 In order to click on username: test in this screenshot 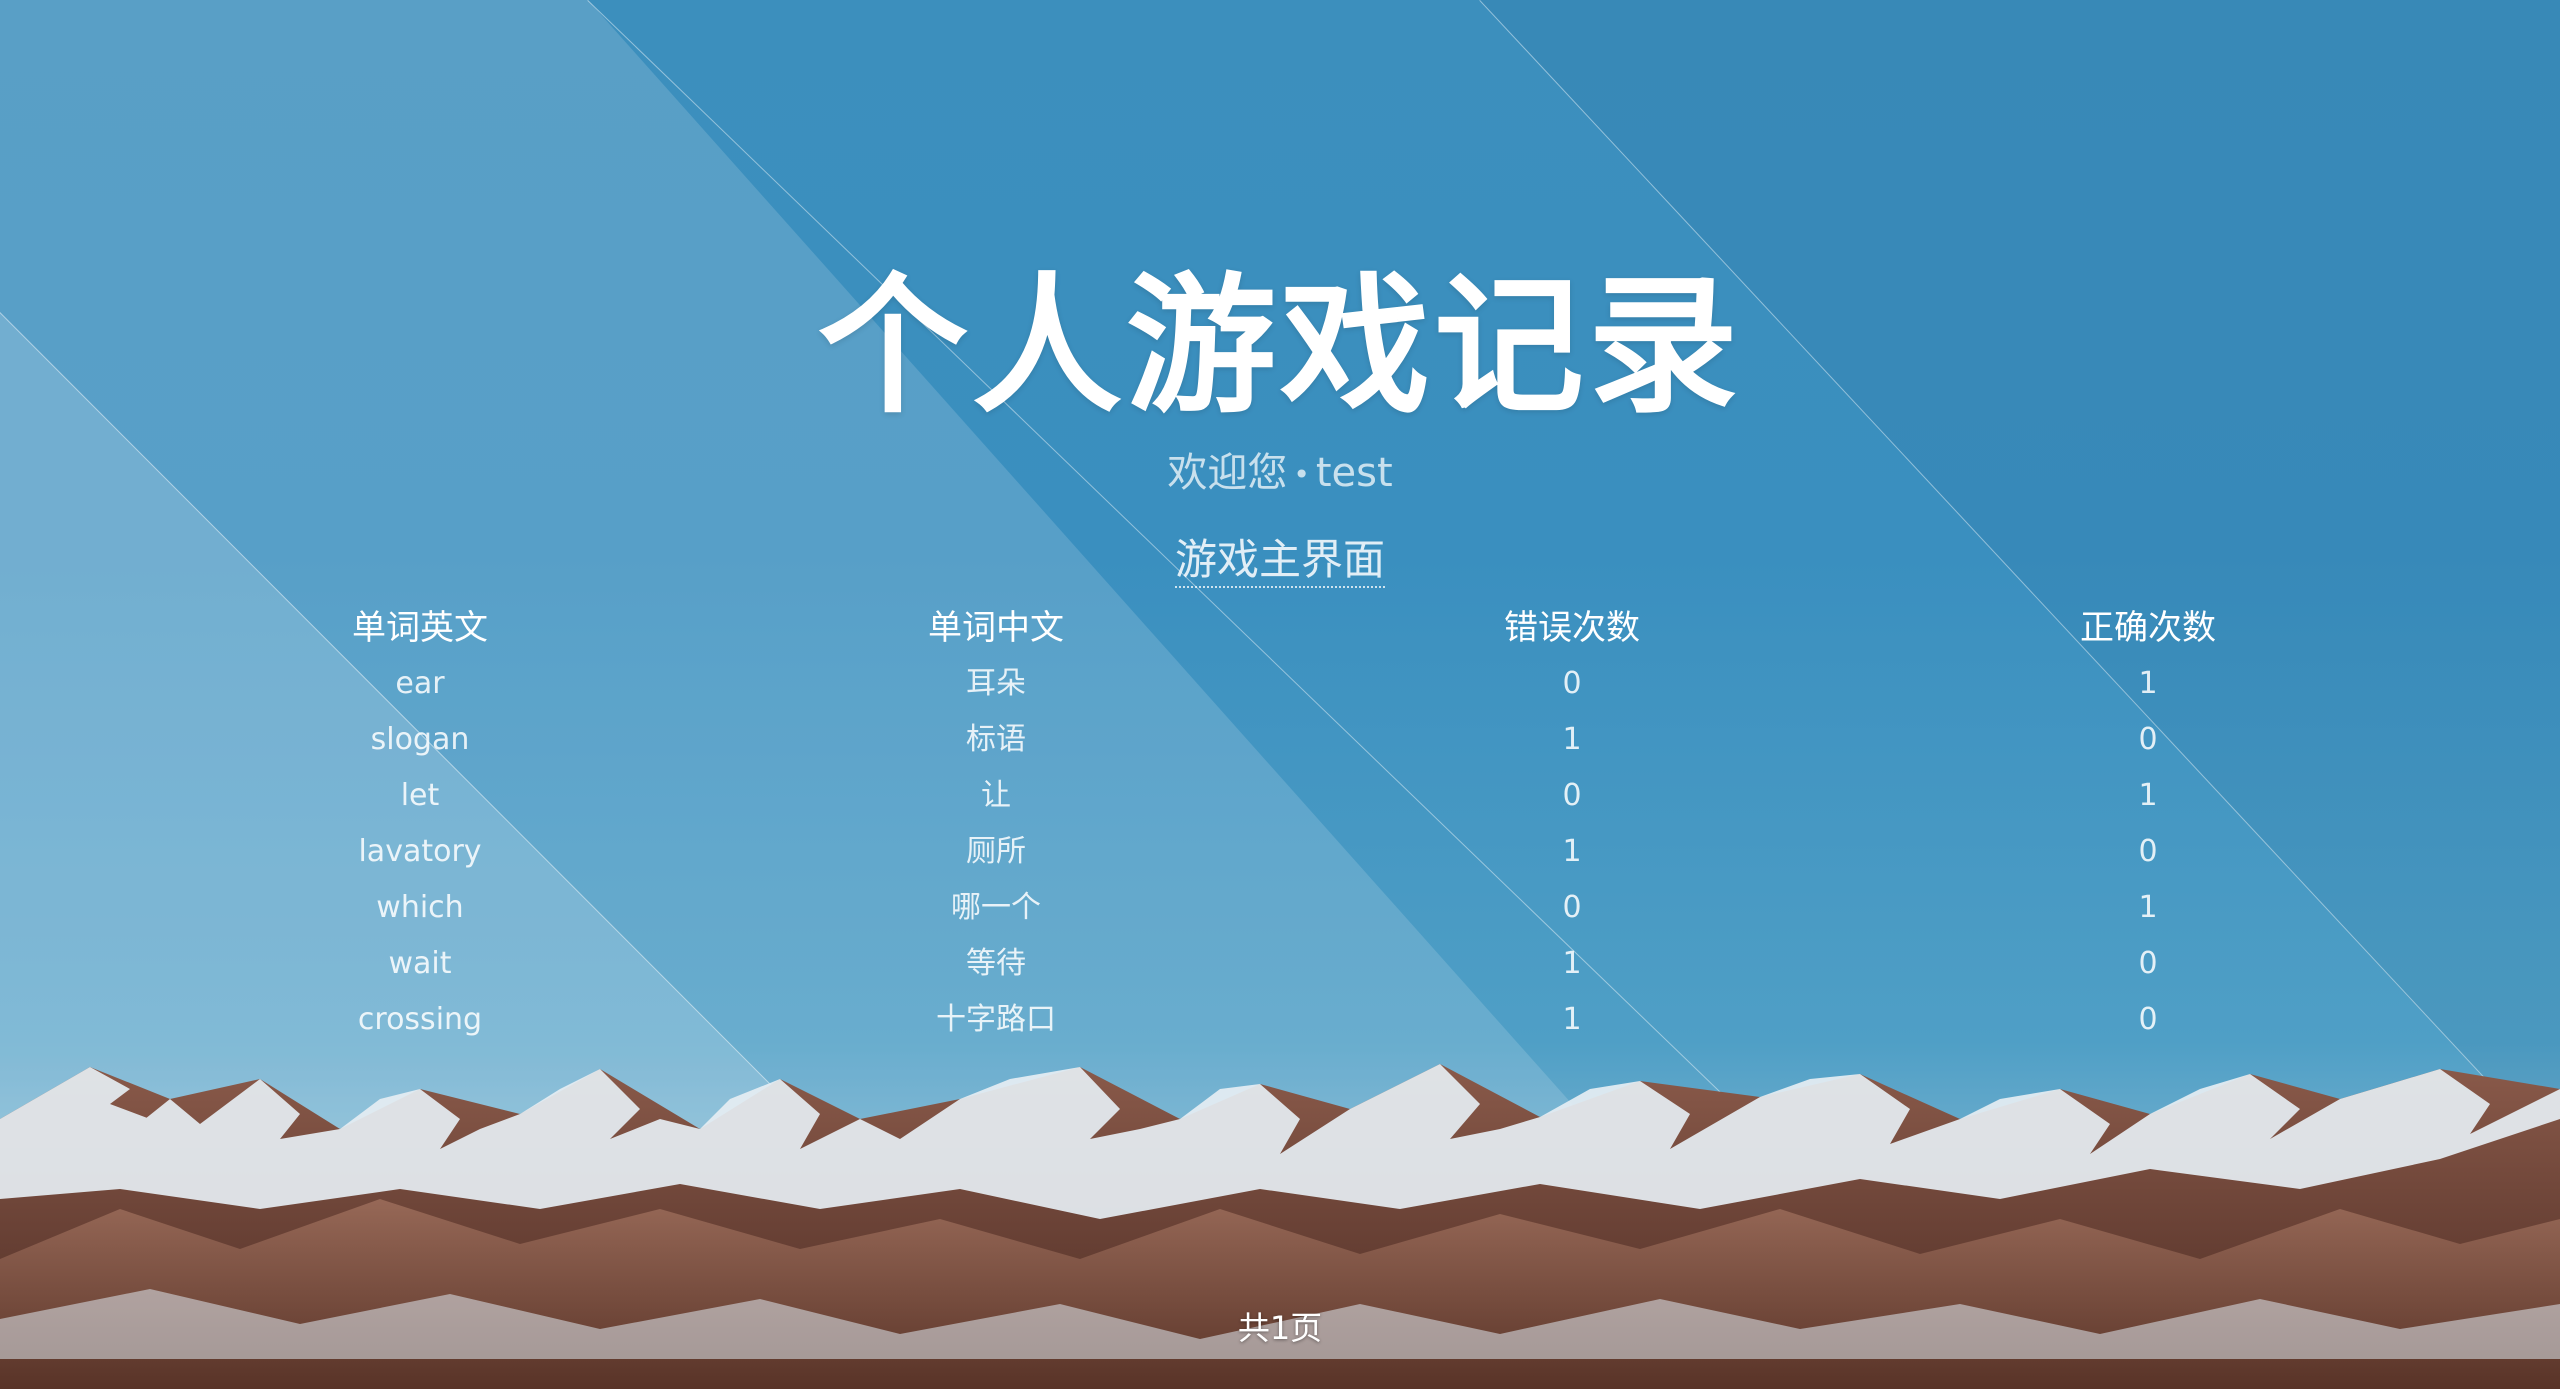, I will do `click(1354, 473)`.